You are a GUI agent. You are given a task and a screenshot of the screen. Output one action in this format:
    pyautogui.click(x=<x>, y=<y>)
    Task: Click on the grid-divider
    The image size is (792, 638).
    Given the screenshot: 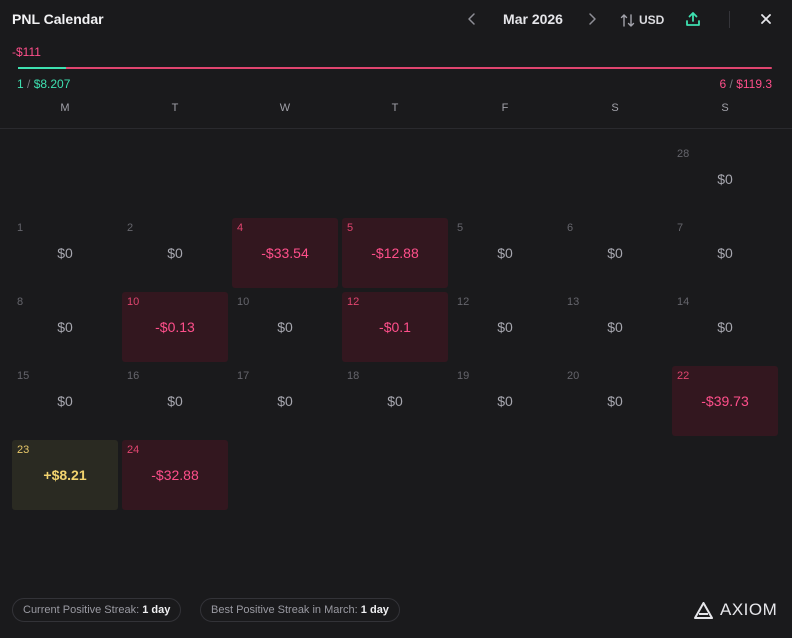 What is the action you would take?
    pyautogui.click(x=396, y=128)
    